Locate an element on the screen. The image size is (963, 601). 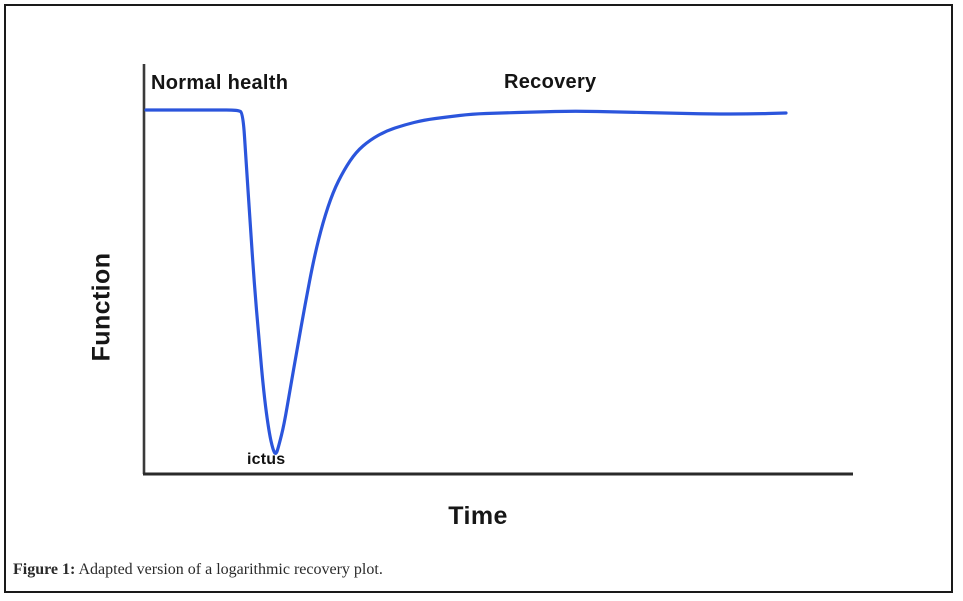
annotation-normal-health: Normal health is located at coordinates (220, 83).